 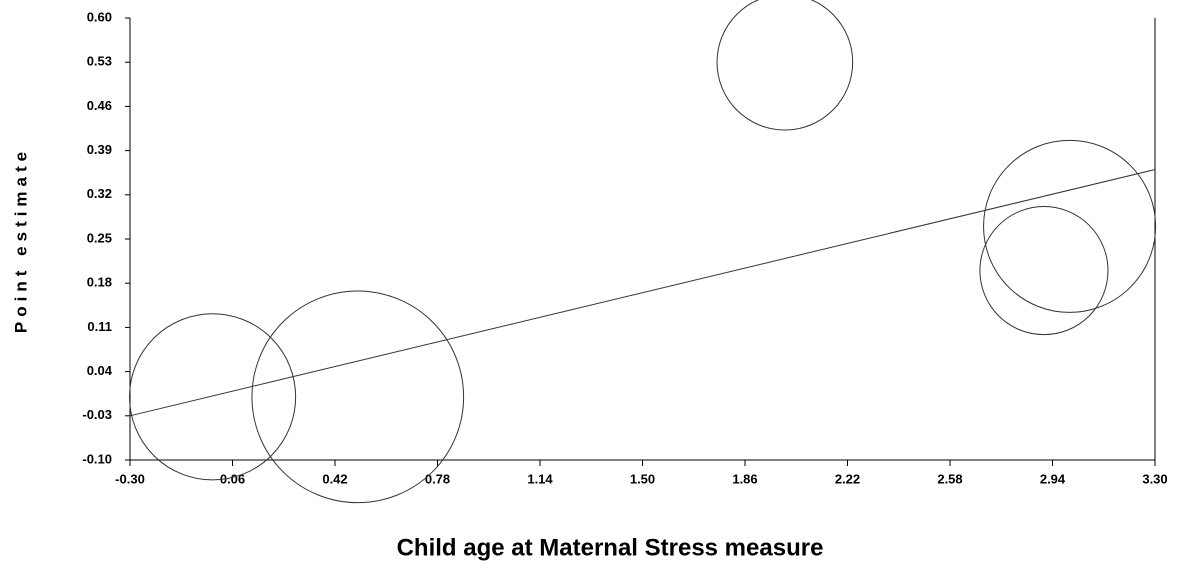 What do you see at coordinates (1053, 478) in the screenshot?
I see `x-tick-label: 2.94` at bounding box center [1053, 478].